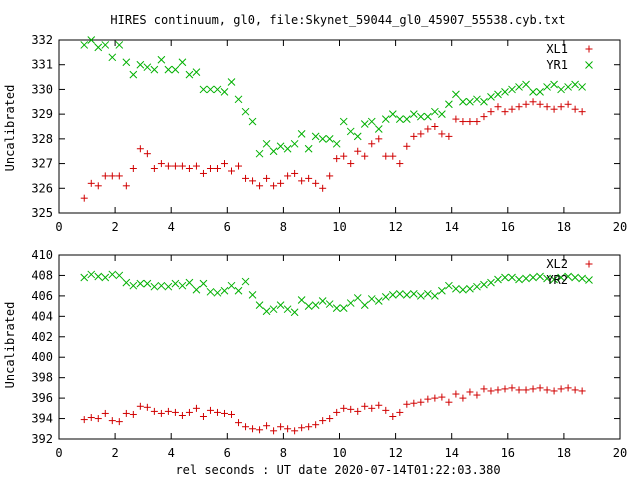  Describe the element at coordinates (42, 40) in the screenshot. I see `panel-1-y-tick-label: 332` at that location.